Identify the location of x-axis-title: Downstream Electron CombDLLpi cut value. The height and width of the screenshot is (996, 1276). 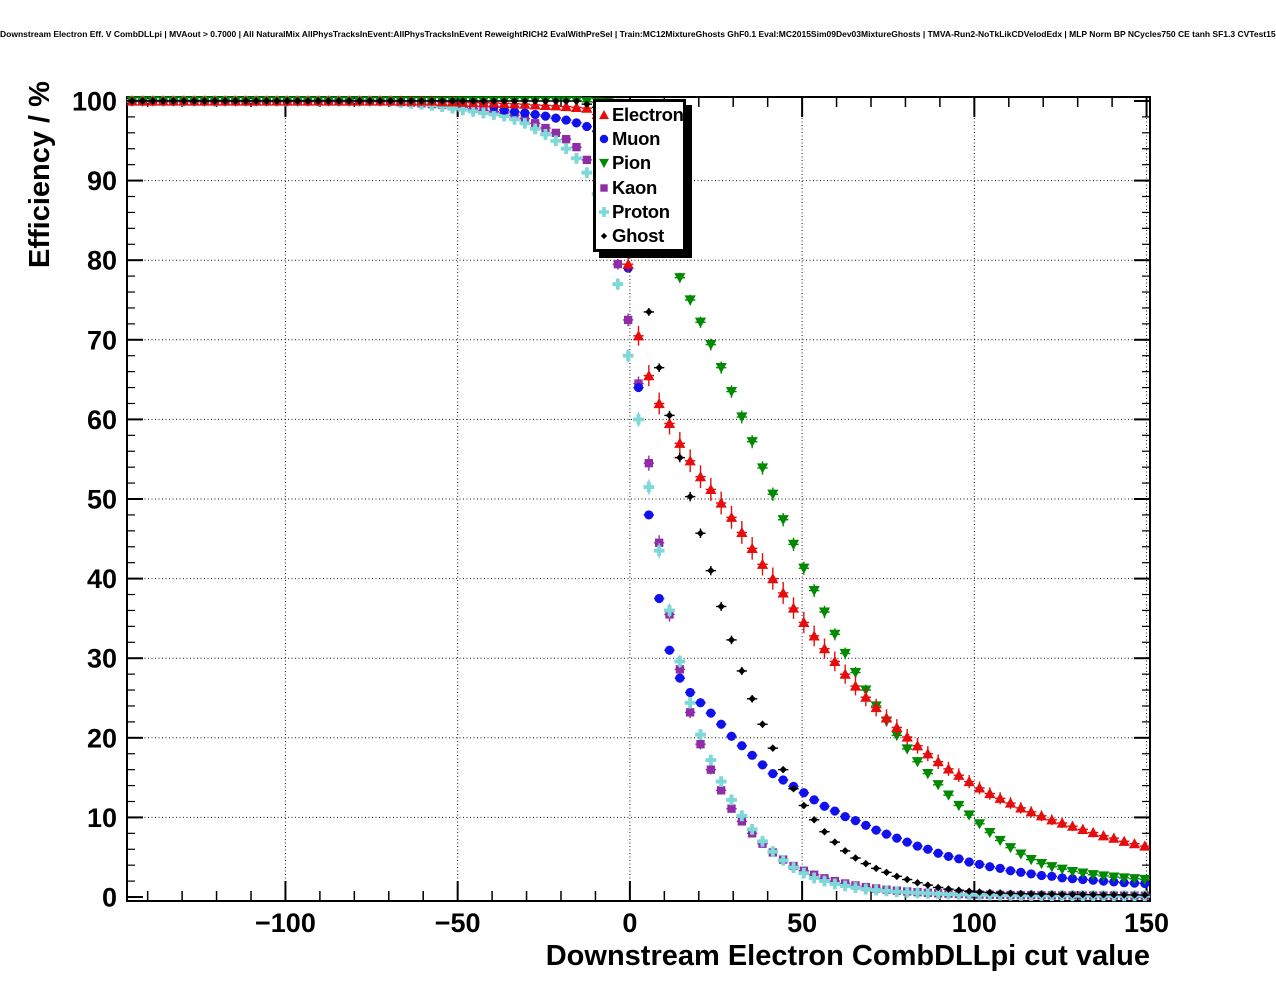
(847, 956).